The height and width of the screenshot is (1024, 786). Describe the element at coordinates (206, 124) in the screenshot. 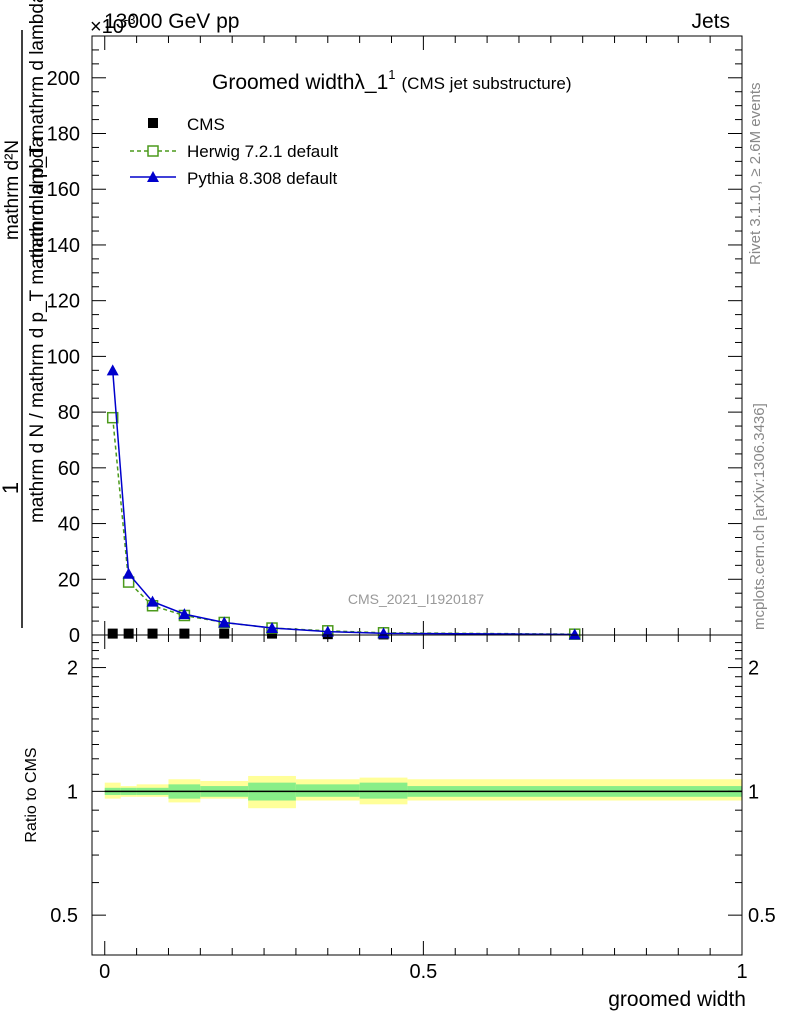

I see `legend-cms-label: CMS` at that location.